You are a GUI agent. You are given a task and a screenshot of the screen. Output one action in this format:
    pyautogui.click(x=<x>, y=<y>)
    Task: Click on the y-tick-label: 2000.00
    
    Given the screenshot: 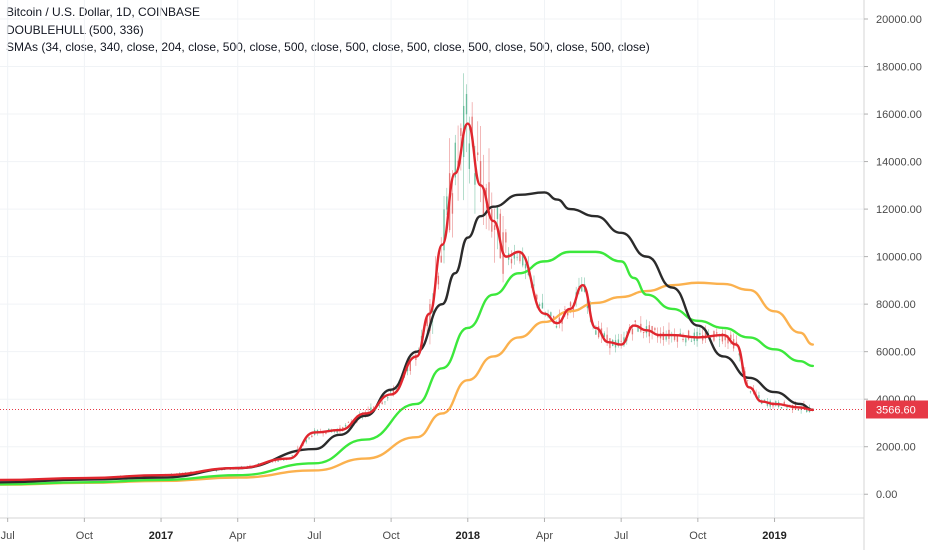 What is the action you would take?
    pyautogui.click(x=896, y=448)
    